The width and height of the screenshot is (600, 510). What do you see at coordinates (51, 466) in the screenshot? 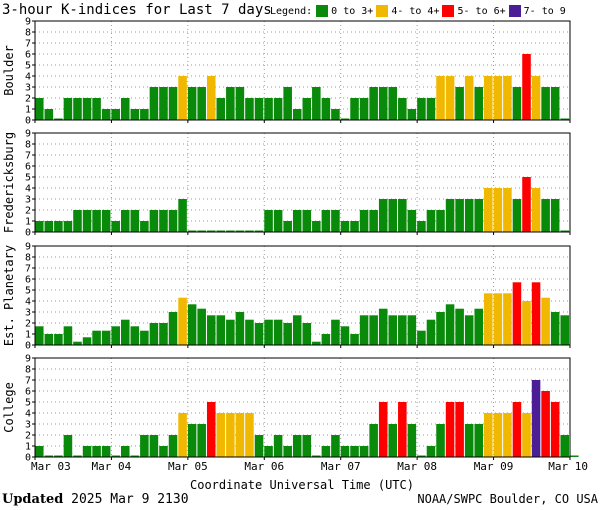
I see `x-tick-label: Mar 03` at bounding box center [51, 466].